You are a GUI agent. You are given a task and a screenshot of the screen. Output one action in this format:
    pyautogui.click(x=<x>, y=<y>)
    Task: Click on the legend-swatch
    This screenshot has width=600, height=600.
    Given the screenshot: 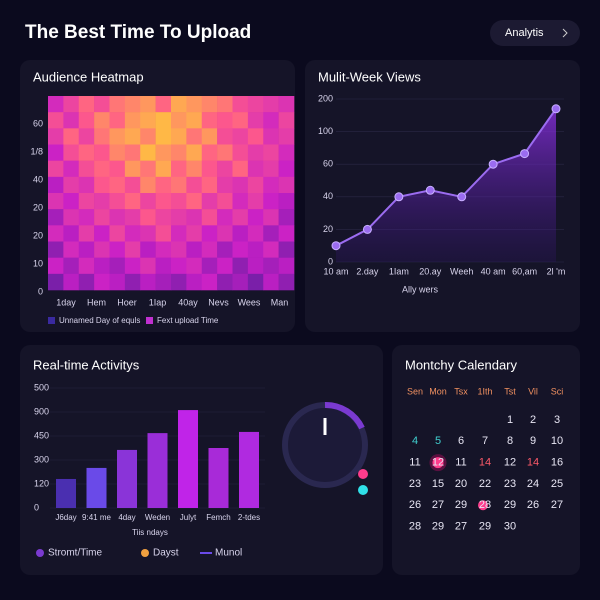 What is the action you would take?
    pyautogui.click(x=51, y=320)
    